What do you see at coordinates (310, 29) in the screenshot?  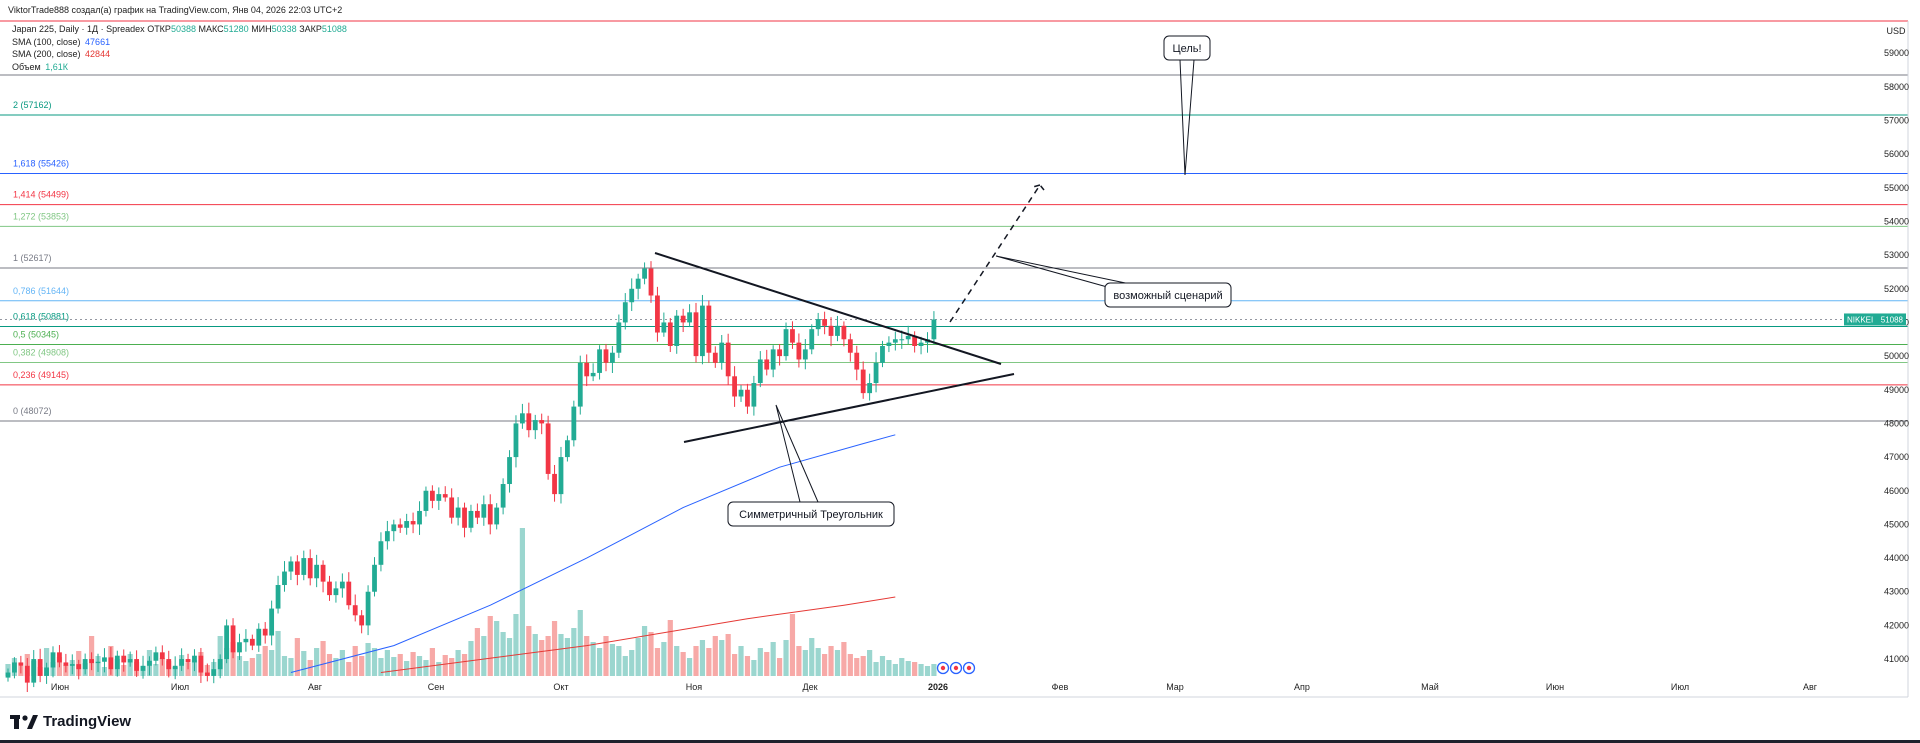 I see `ohlc-close-label: ЗАКР` at bounding box center [310, 29].